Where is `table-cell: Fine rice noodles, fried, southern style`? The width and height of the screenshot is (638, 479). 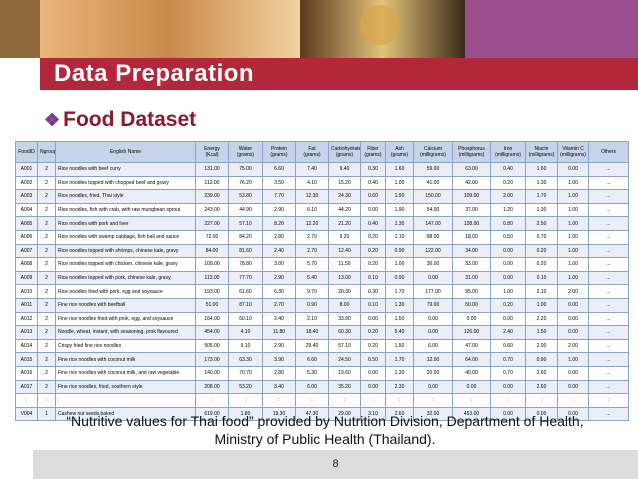
table-cell: Fine rice noodles, fried, southern style is located at coordinates (125, 387).